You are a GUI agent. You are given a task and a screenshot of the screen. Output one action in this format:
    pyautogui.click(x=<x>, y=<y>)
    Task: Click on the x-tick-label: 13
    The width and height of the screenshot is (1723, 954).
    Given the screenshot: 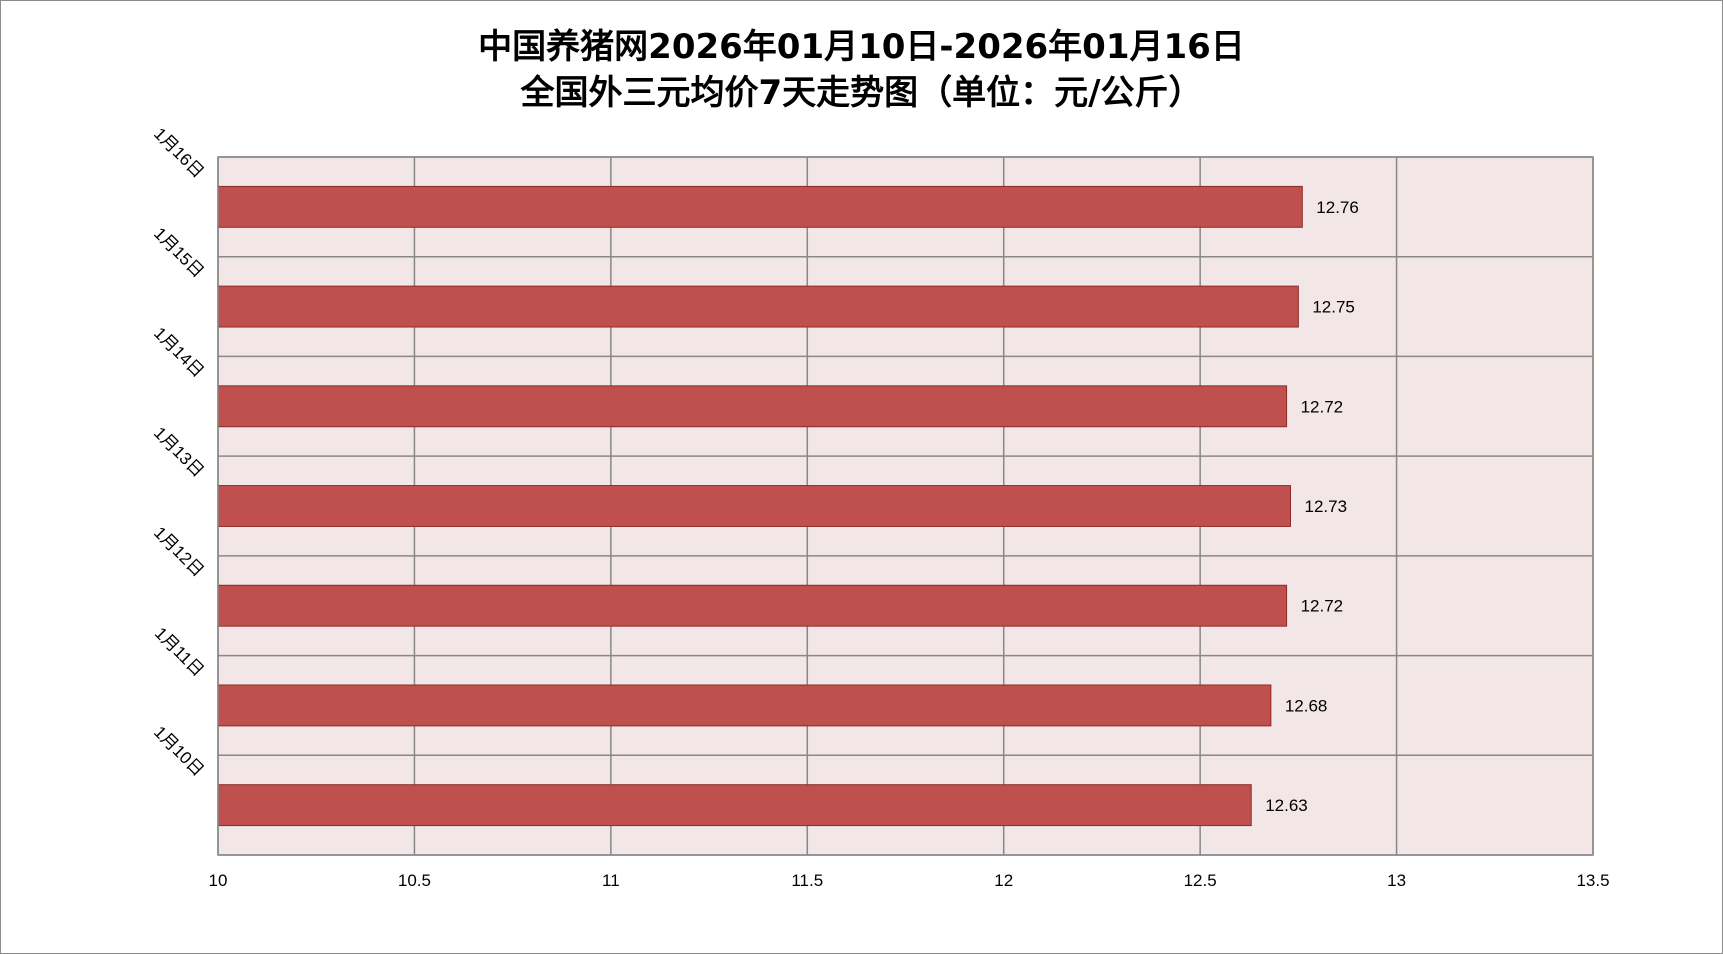 What is the action you would take?
    pyautogui.click(x=1396, y=880)
    